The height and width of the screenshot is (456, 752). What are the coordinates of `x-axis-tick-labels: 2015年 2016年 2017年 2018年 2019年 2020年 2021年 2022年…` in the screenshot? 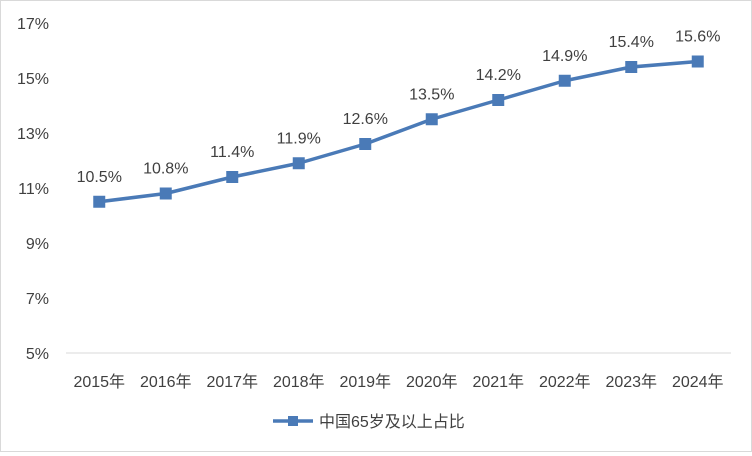 It's located at (398, 382).